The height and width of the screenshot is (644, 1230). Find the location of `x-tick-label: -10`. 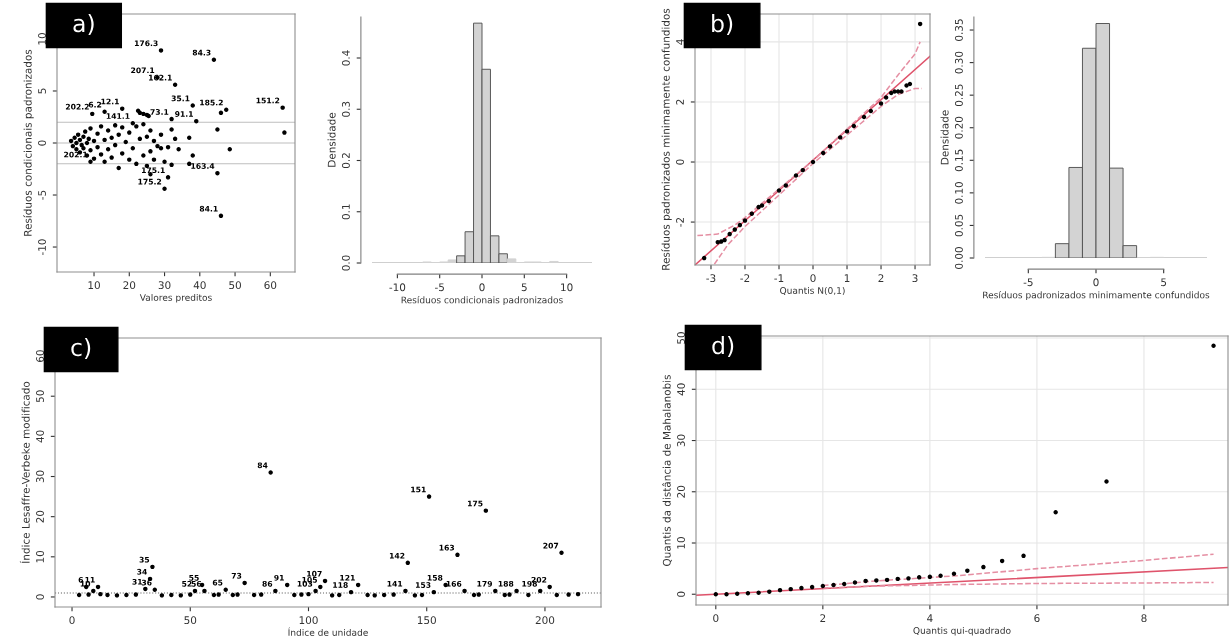

x-tick-label: -10 is located at coordinates (397, 287).